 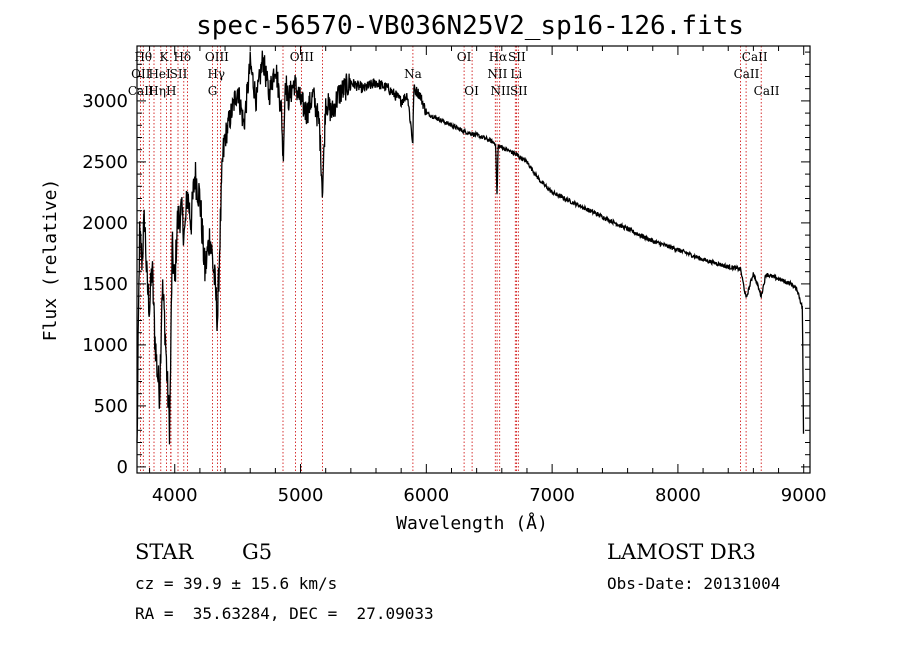 What do you see at coordinates (472, 523) in the screenshot?
I see `x-axis-label: Wavelength (Å)` at bounding box center [472, 523].